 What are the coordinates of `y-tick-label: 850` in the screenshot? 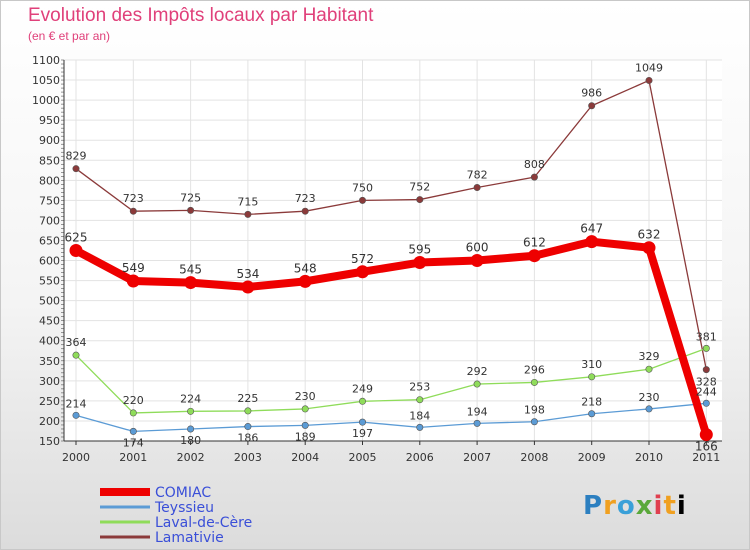 It's located at (49, 160).